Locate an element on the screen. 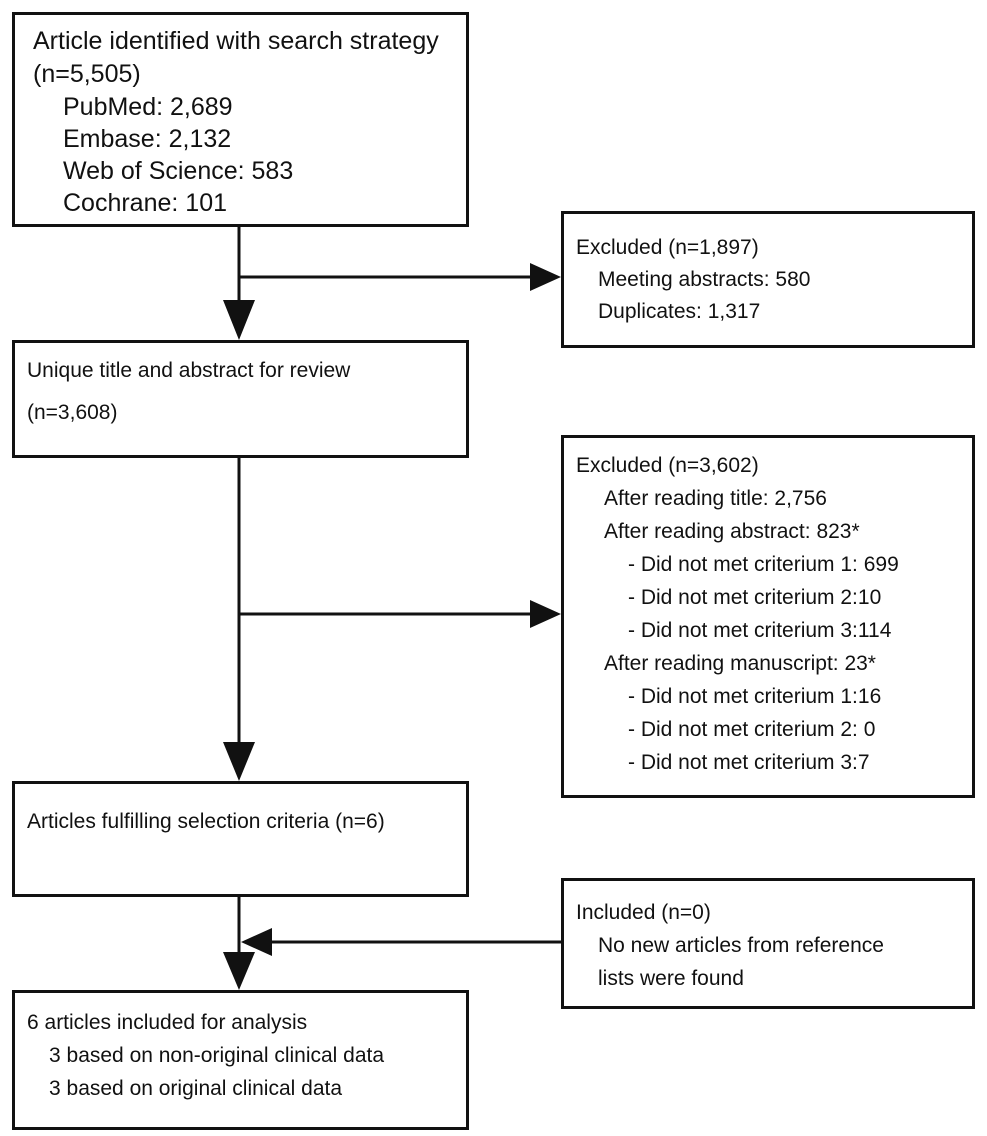 Image resolution: width=987 pixels, height=1136 pixels. excluded-first-title: Excluded (n=1,897) is located at coordinates (667, 247).